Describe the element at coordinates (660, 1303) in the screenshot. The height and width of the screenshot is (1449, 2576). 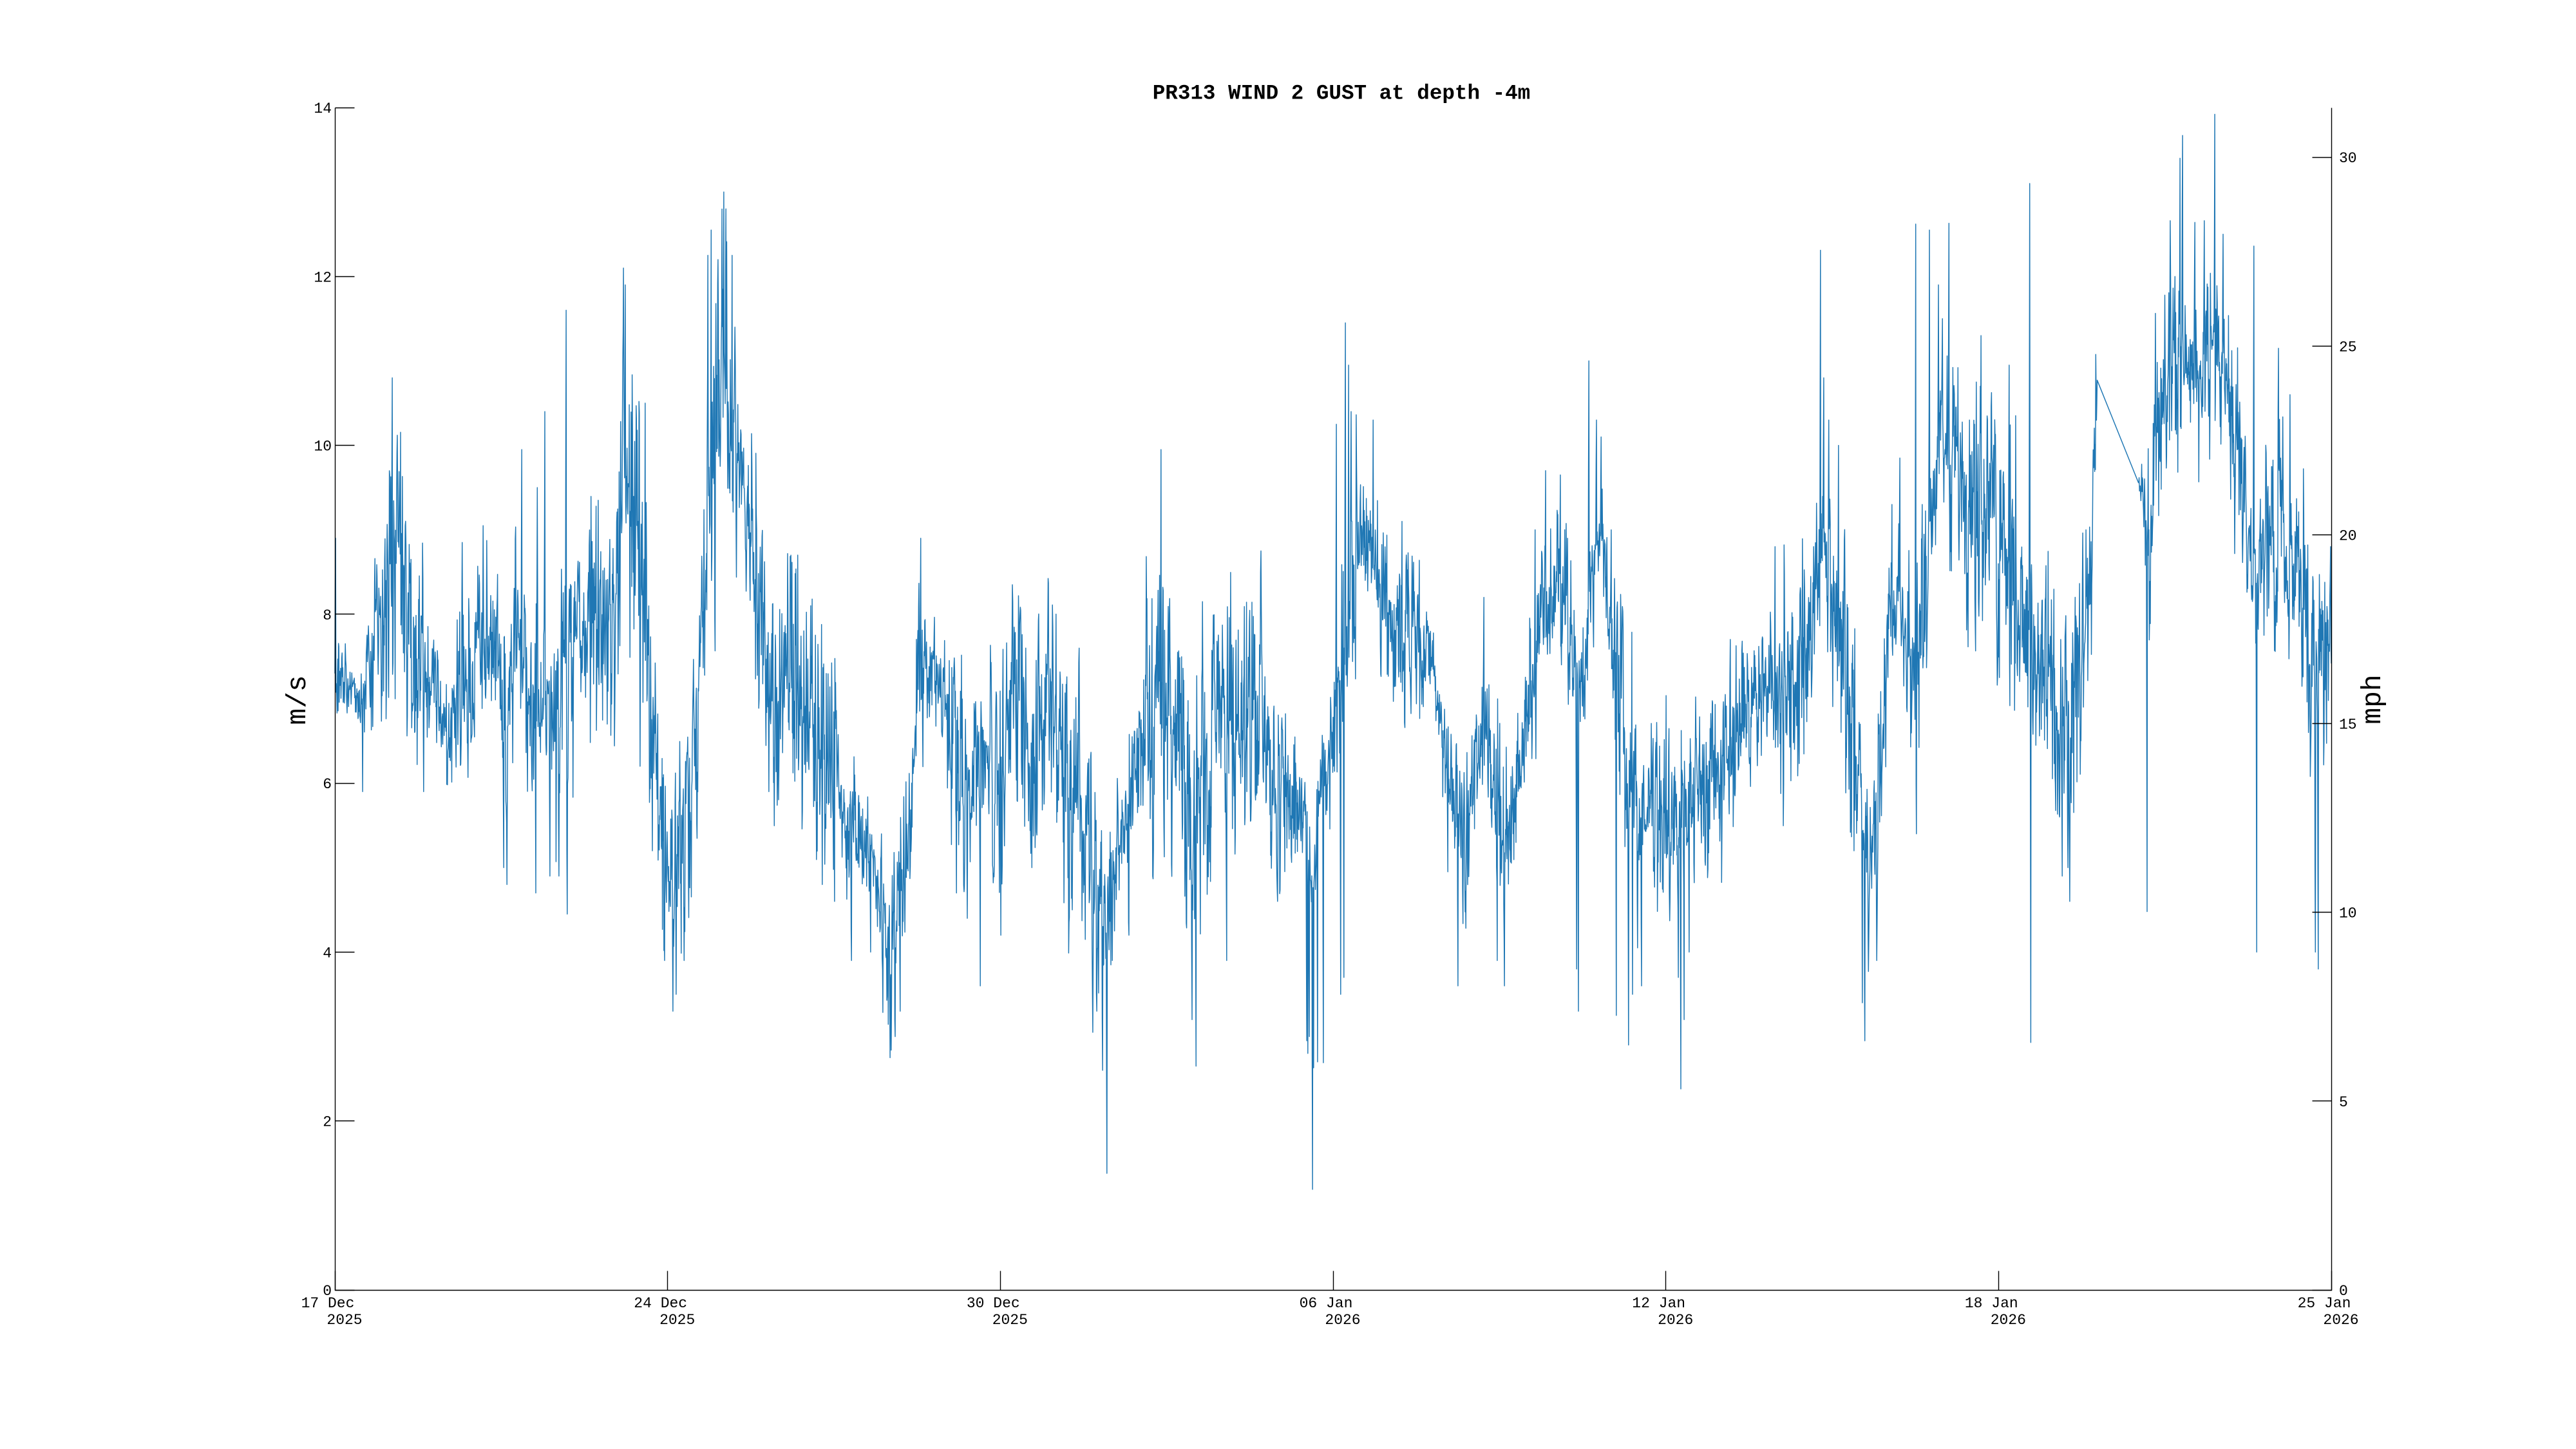
I see `svg-text: 24 Dec` at that location.